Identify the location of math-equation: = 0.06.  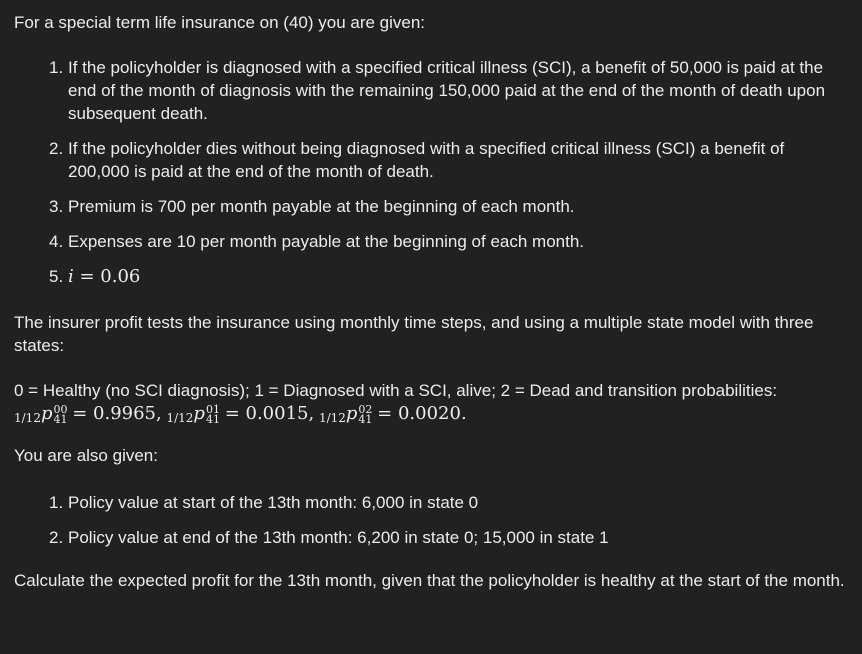
(107, 276).